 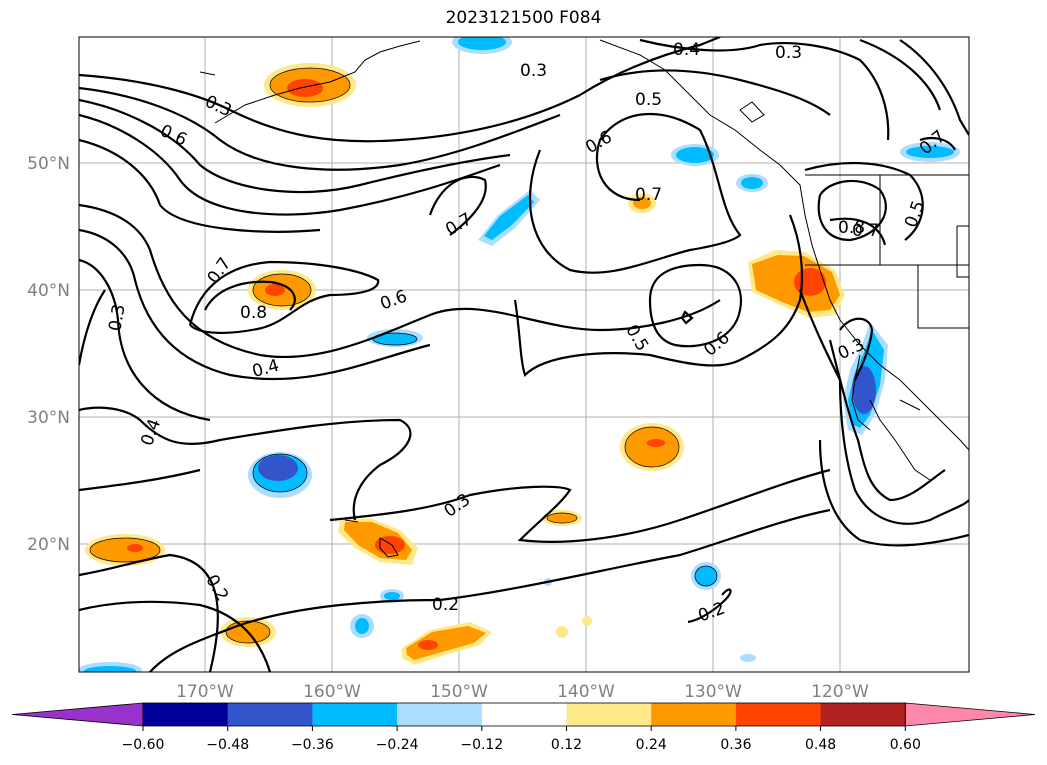 What do you see at coordinates (143, 745) in the screenshot?
I see `colorbar-tick-label: −0.60` at bounding box center [143, 745].